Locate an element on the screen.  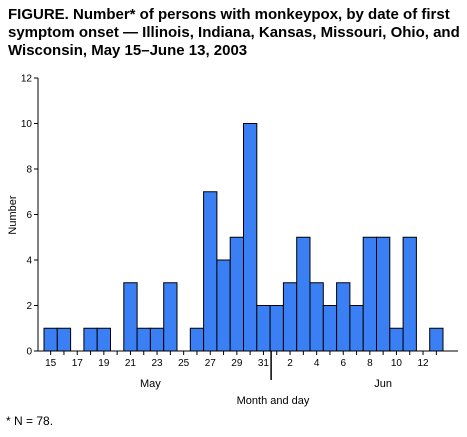
y-axis-label: Number is located at coordinates (13, 214).